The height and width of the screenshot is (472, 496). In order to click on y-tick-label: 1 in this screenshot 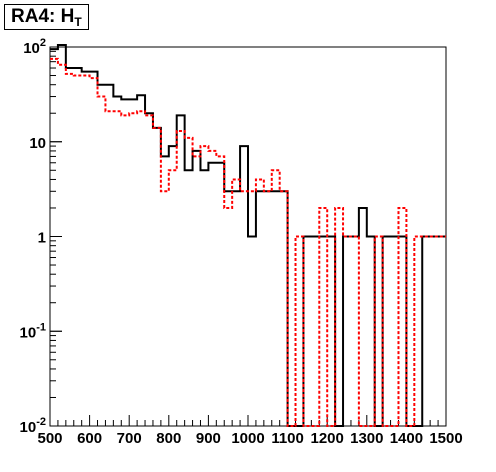, I will do `click(42, 238)`.